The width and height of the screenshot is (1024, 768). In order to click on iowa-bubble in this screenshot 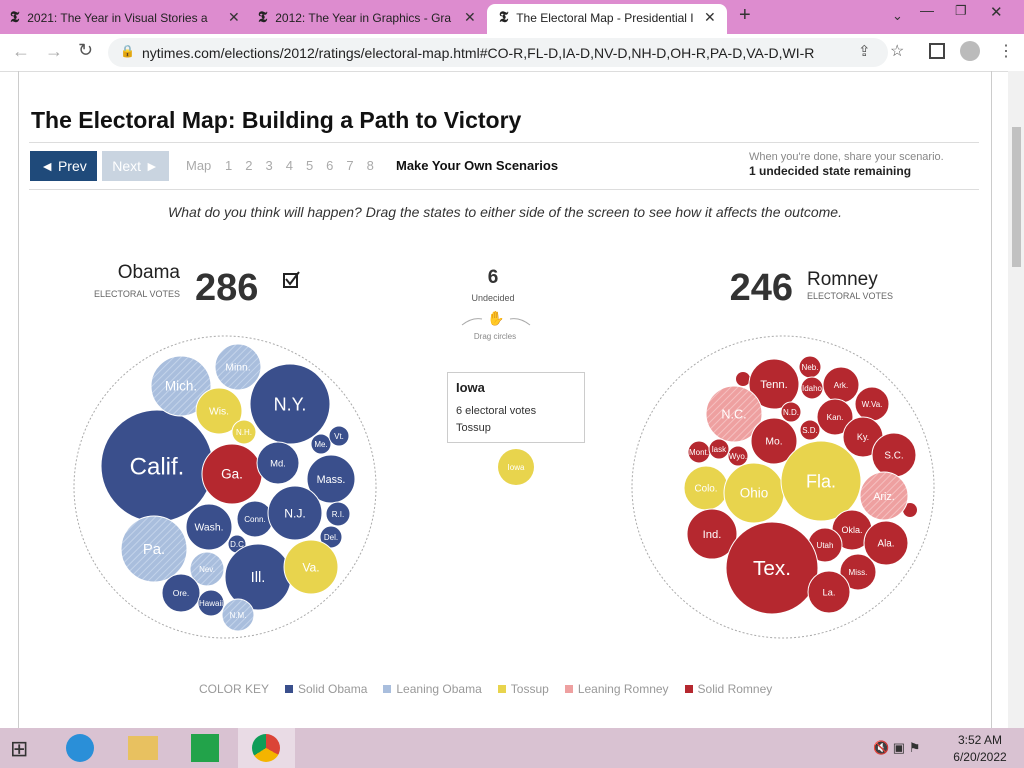, I will do `click(516, 467)`.